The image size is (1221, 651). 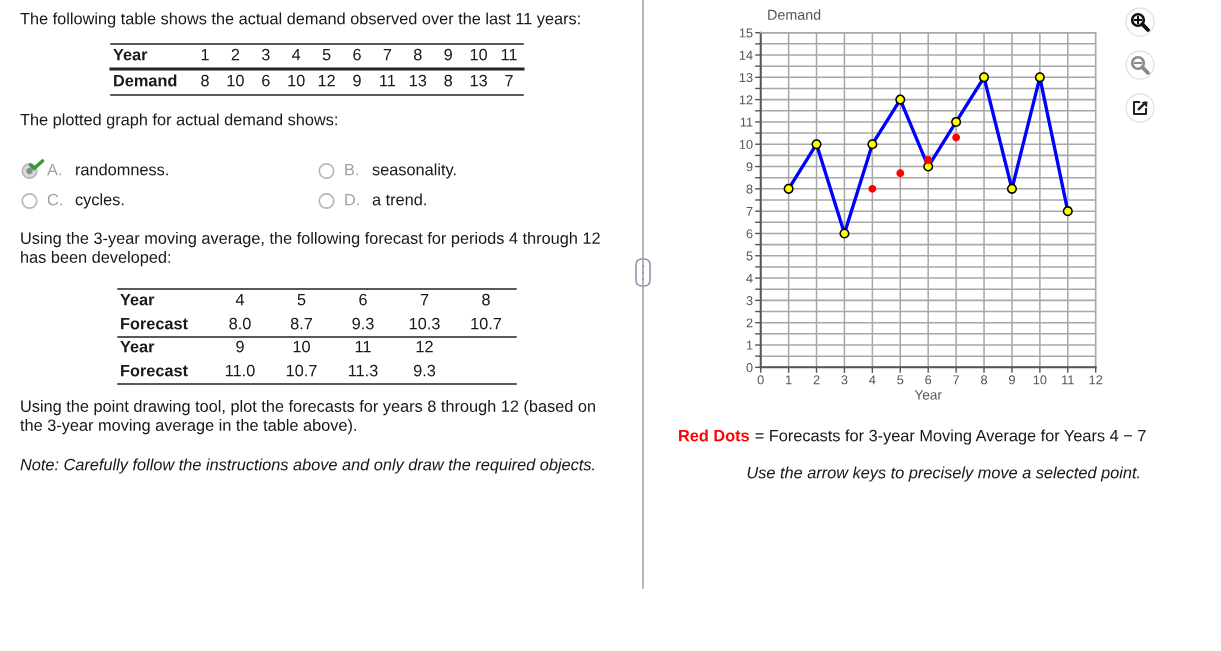 I want to click on y-tick-label: 10, so click(x=746, y=144).